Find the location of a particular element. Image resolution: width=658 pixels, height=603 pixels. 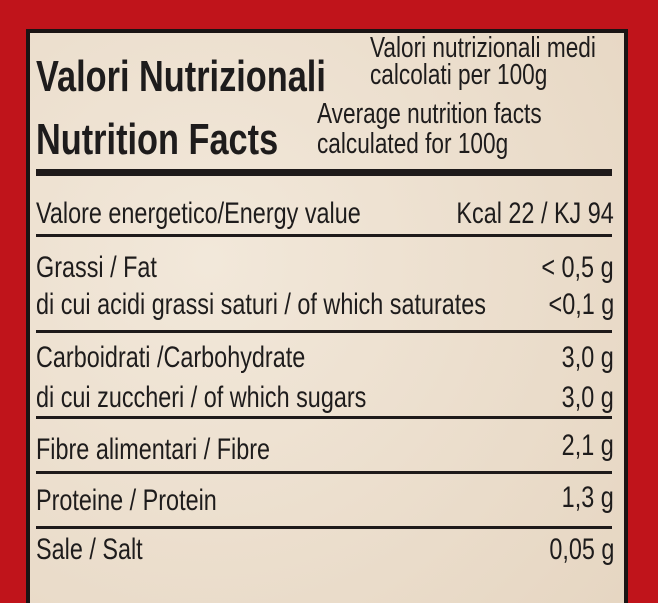

title-english: Nutrition Facts is located at coordinates (157, 139).